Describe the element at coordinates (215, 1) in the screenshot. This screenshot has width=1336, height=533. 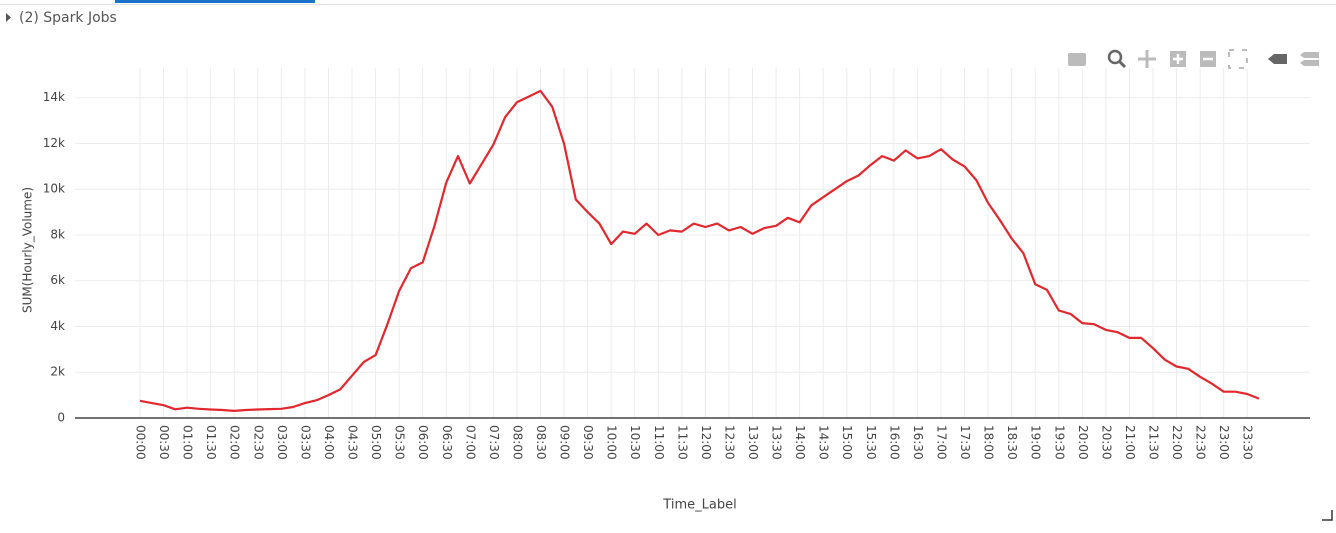
I see `active-tab-indicator` at that location.